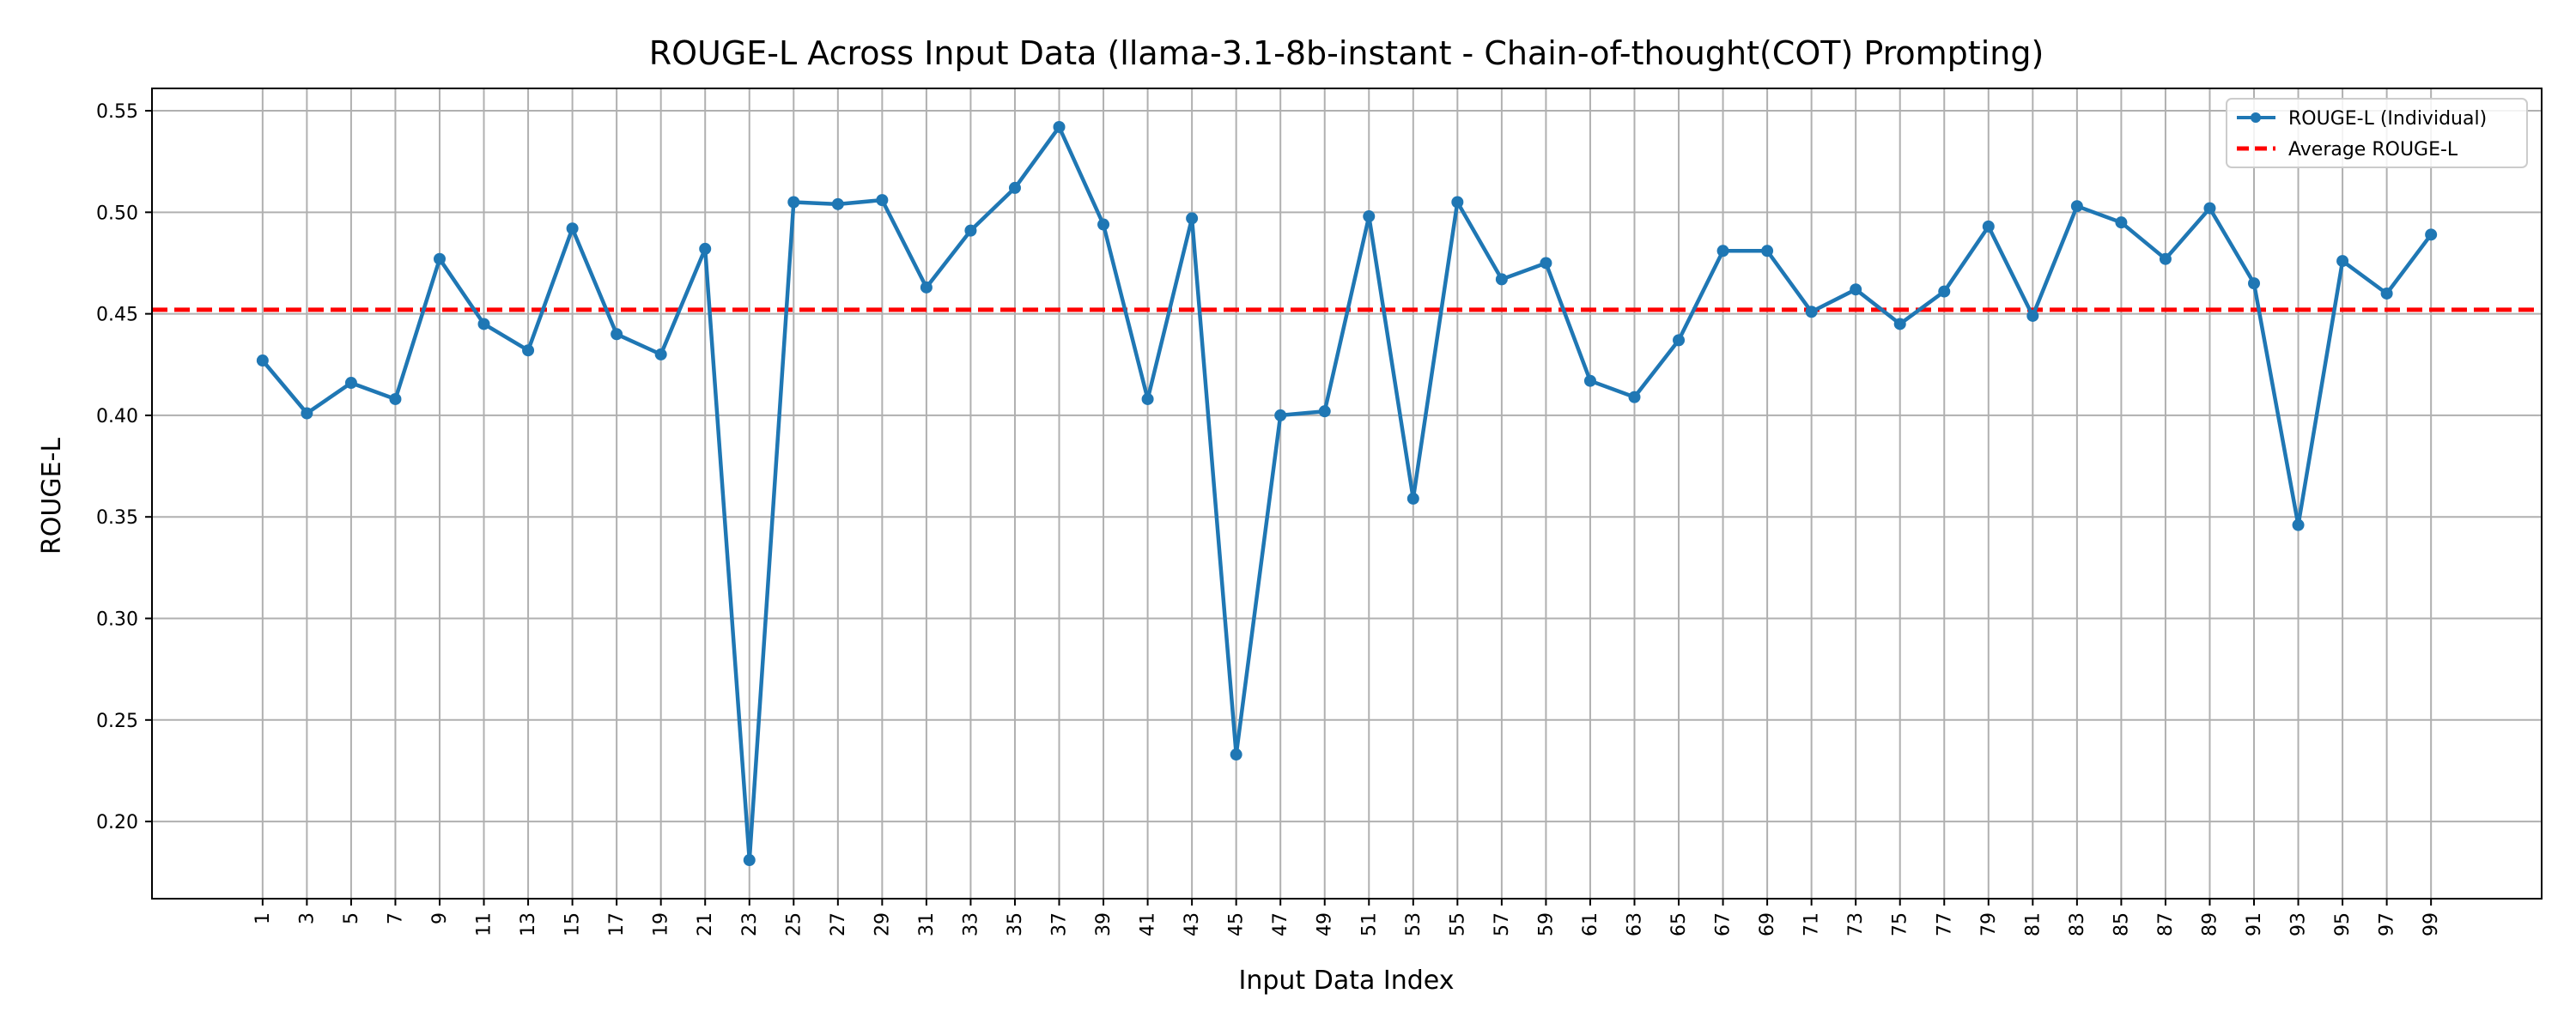 The width and height of the screenshot is (2576, 1030). I want to click on x-tick-label: 57, so click(1502, 924).